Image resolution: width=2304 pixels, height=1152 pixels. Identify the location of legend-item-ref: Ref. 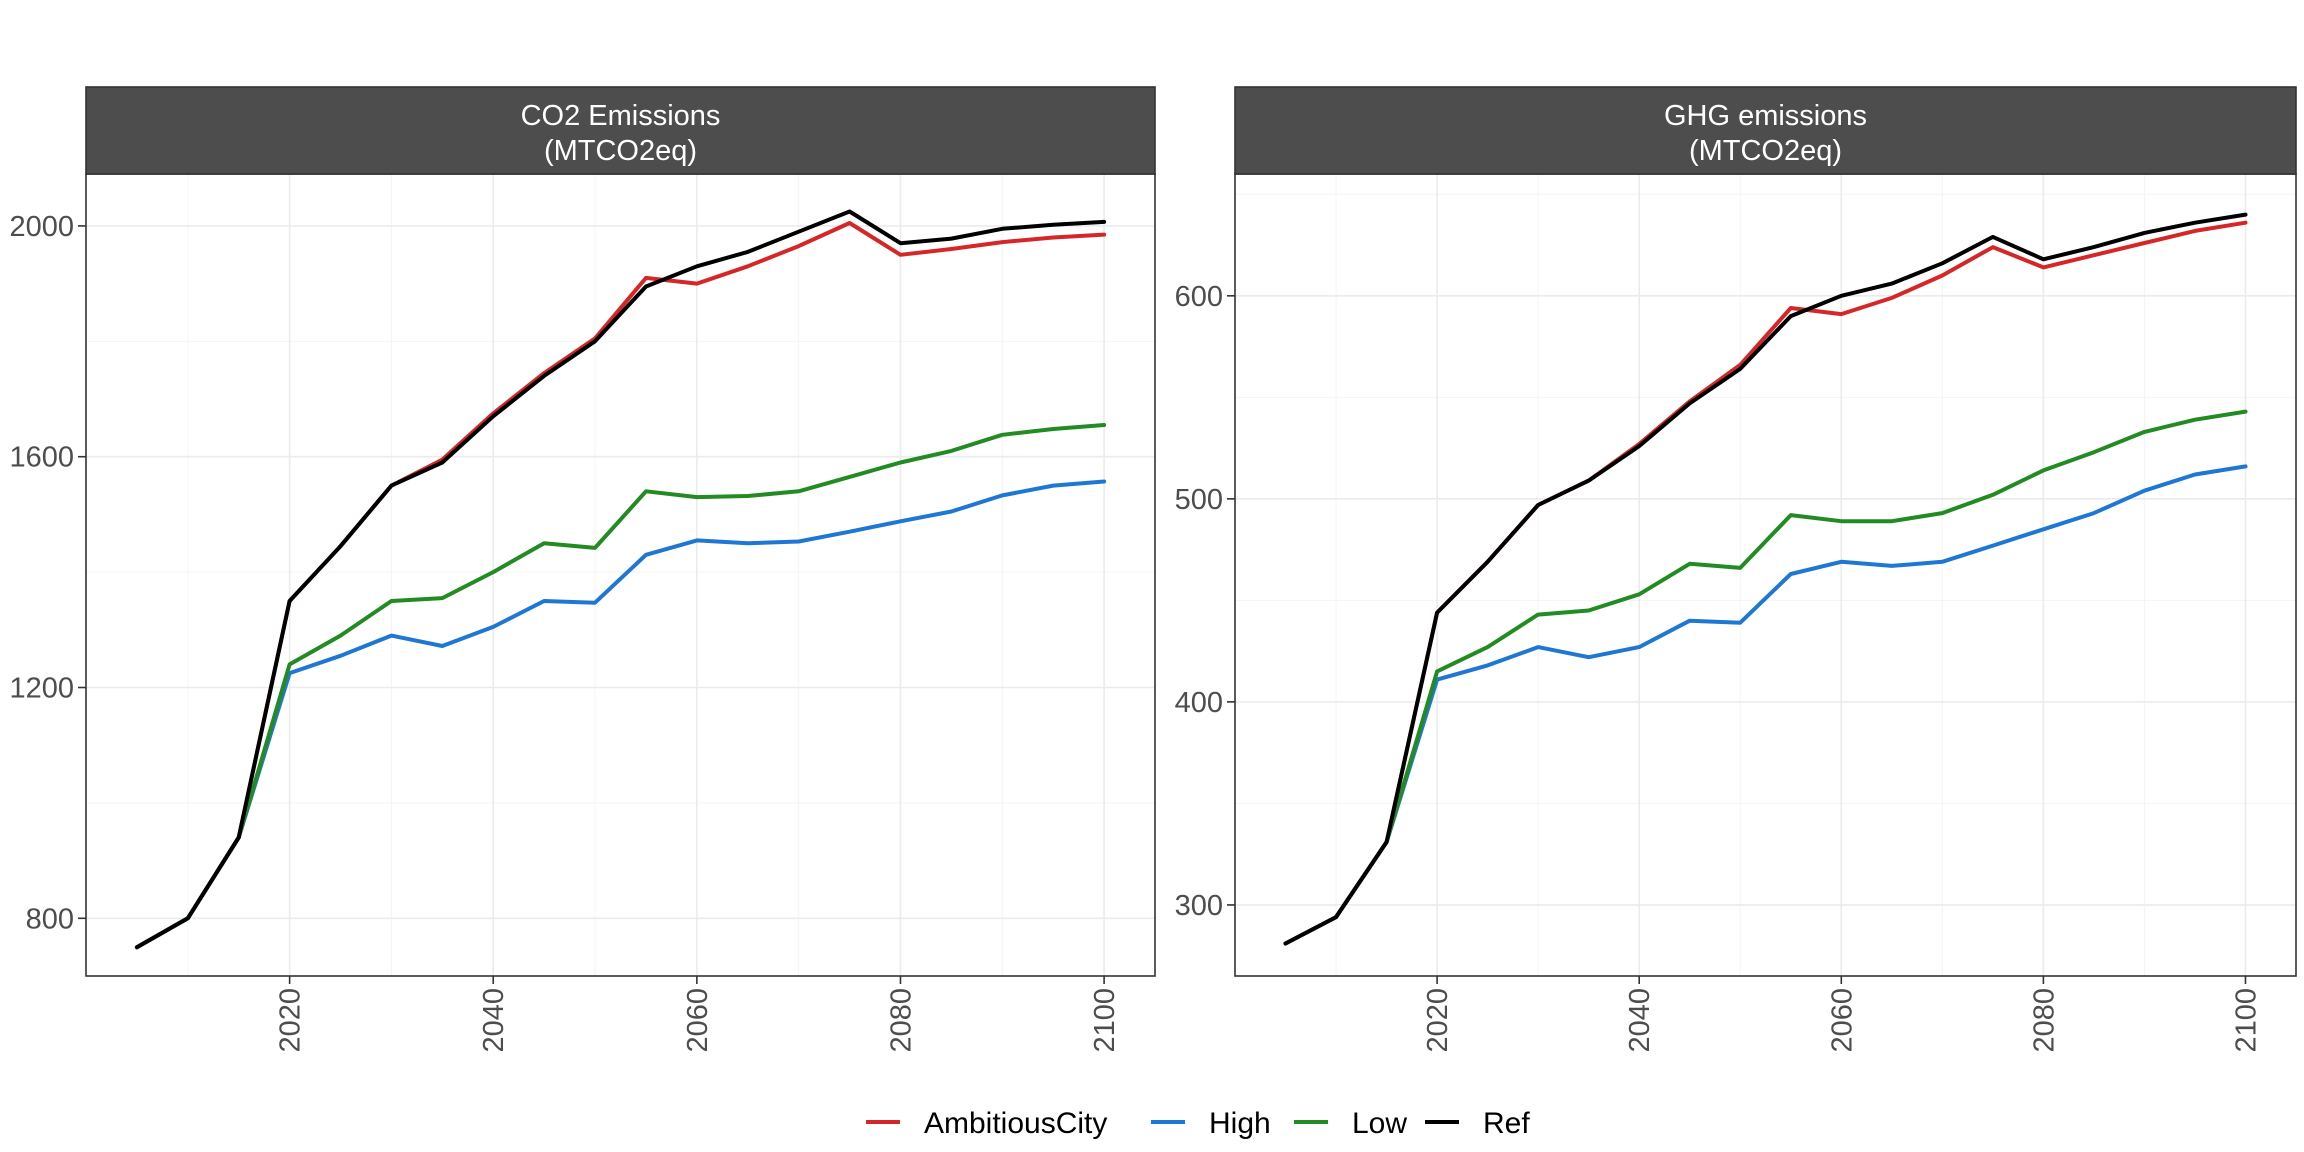
(1477, 1123).